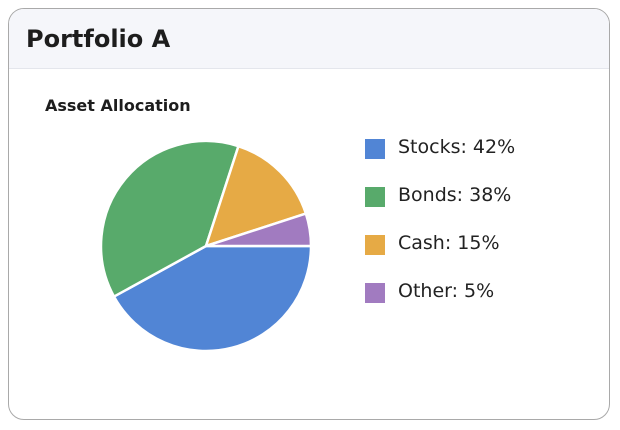  What do you see at coordinates (375, 197) in the screenshot?
I see `legend-swatch-bonds` at bounding box center [375, 197].